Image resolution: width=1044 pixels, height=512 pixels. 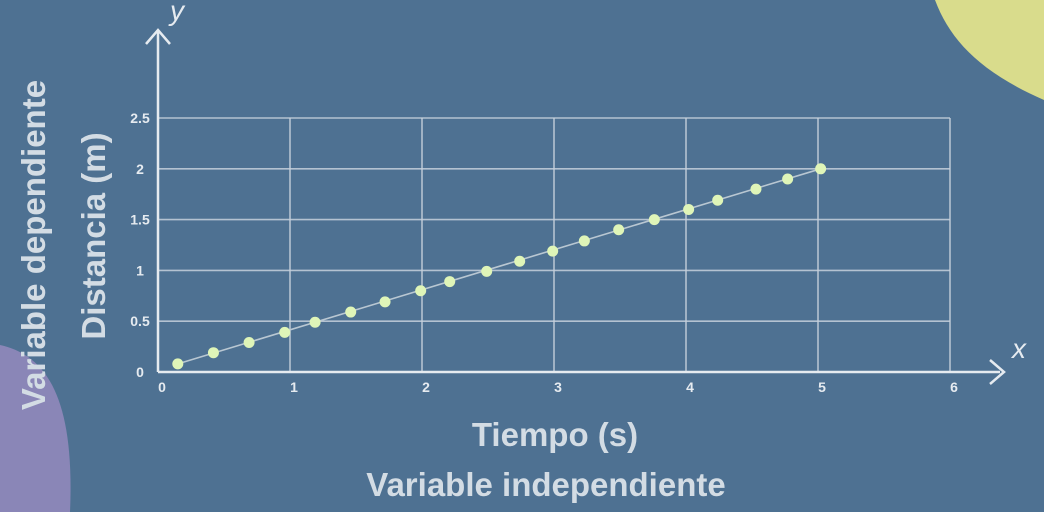 I want to click on x-tick-label: 1, so click(x=294, y=387).